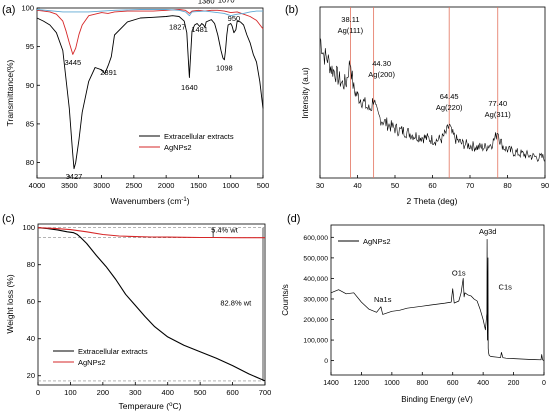 The width and height of the screenshot is (550, 414). I want to click on peak-plane-label: Ag(200), so click(381, 74).